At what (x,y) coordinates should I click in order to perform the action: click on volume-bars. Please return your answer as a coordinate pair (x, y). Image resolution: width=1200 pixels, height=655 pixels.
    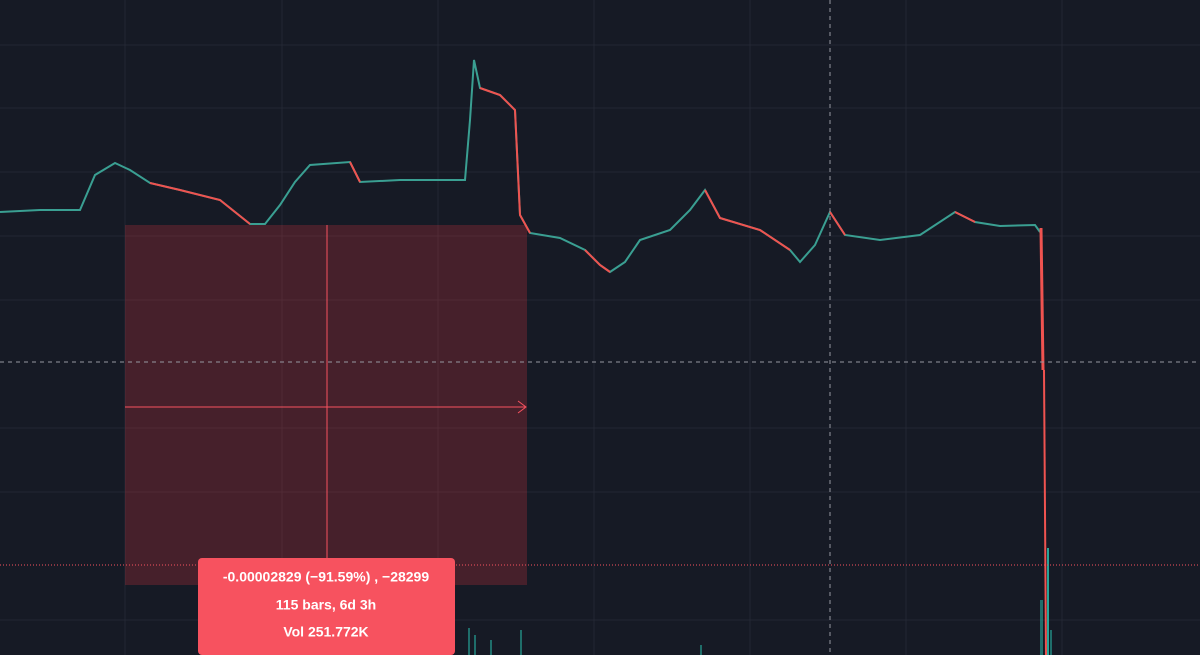
    Looking at the image, I should click on (760, 627).